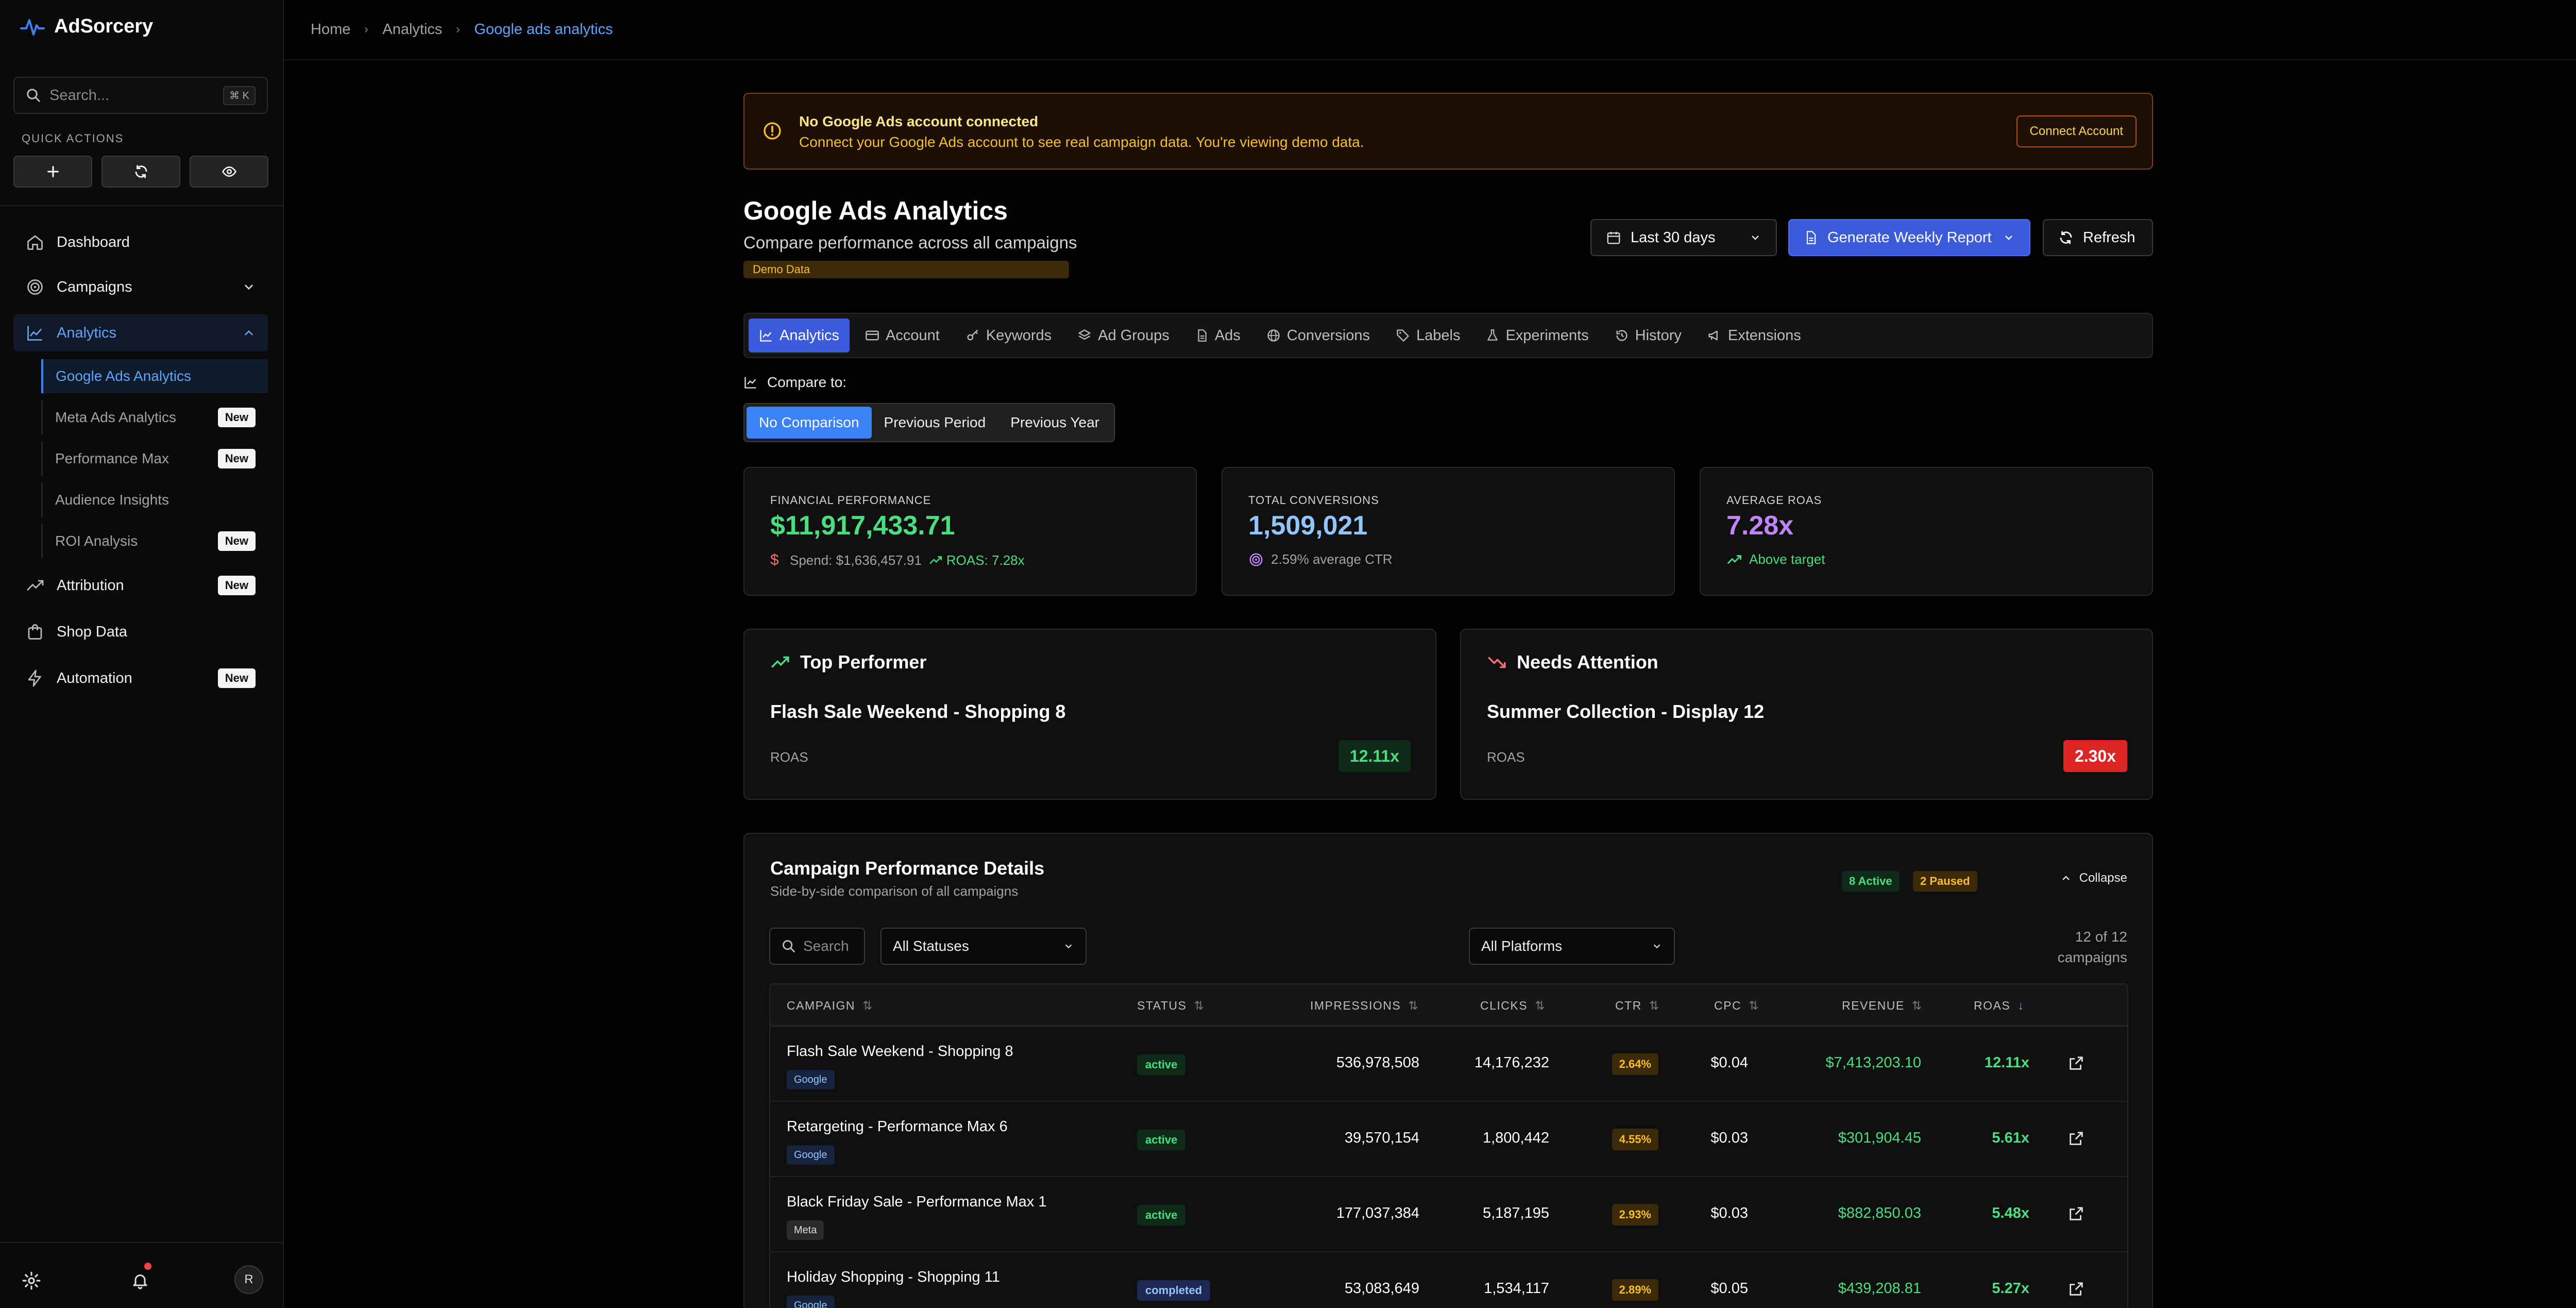  I want to click on subnav-audience-insights: Audience Insights, so click(154, 500).